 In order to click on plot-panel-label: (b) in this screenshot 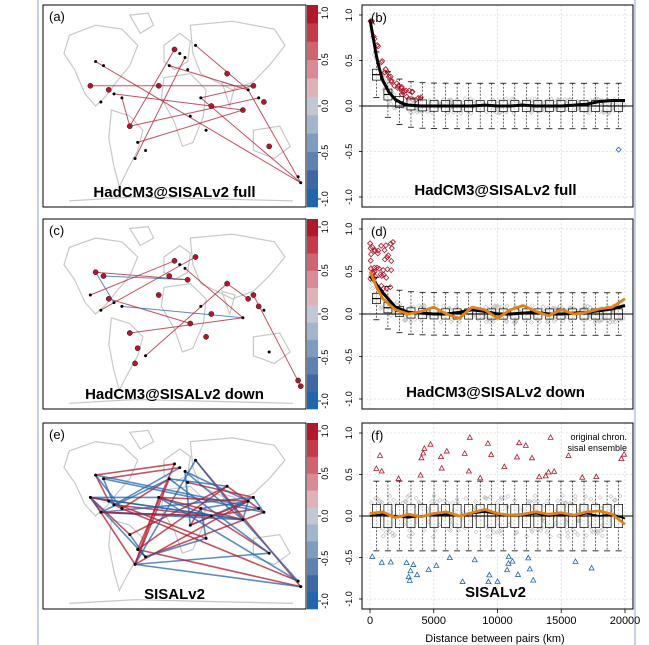, I will do `click(379, 17)`.